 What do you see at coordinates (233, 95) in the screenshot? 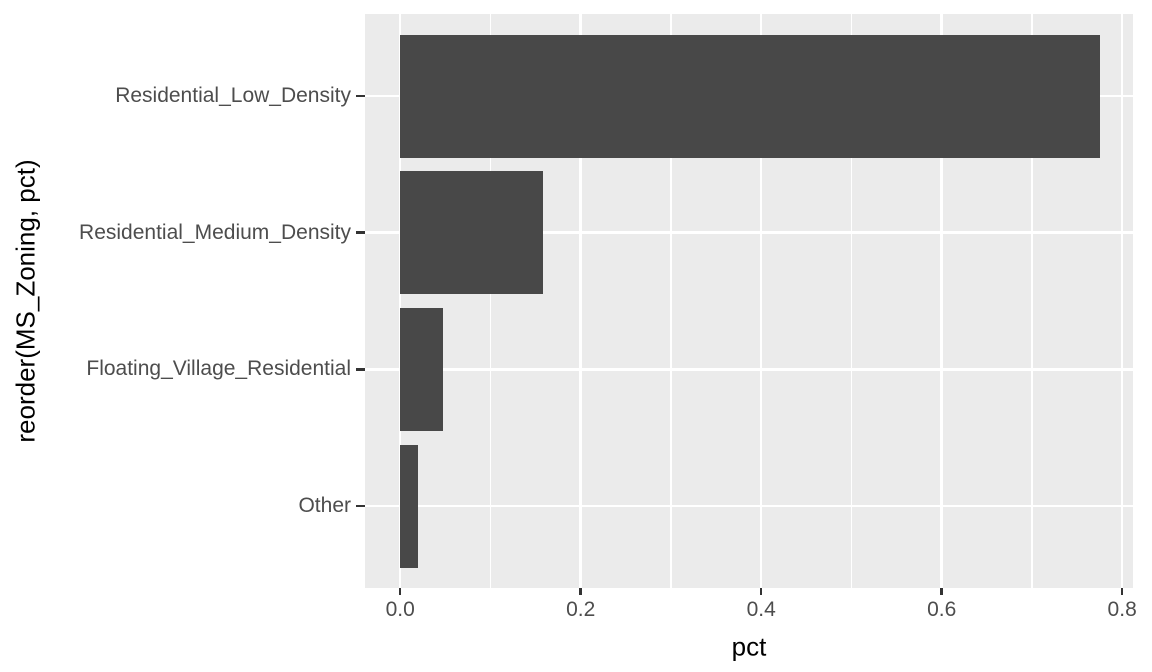
I see `y-tick-label: Residential_Low_Density` at bounding box center [233, 95].